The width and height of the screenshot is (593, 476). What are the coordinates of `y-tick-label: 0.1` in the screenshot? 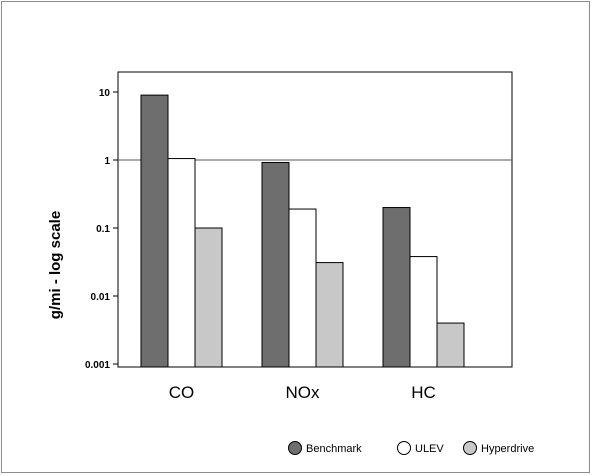 It's located at (103, 229).